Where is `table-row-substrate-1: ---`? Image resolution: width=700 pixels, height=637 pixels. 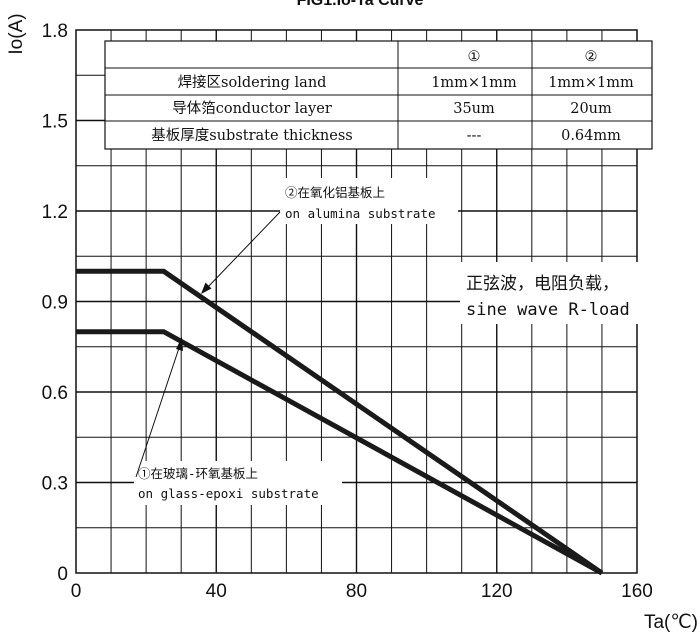
table-row-substrate-1: --- is located at coordinates (474, 136).